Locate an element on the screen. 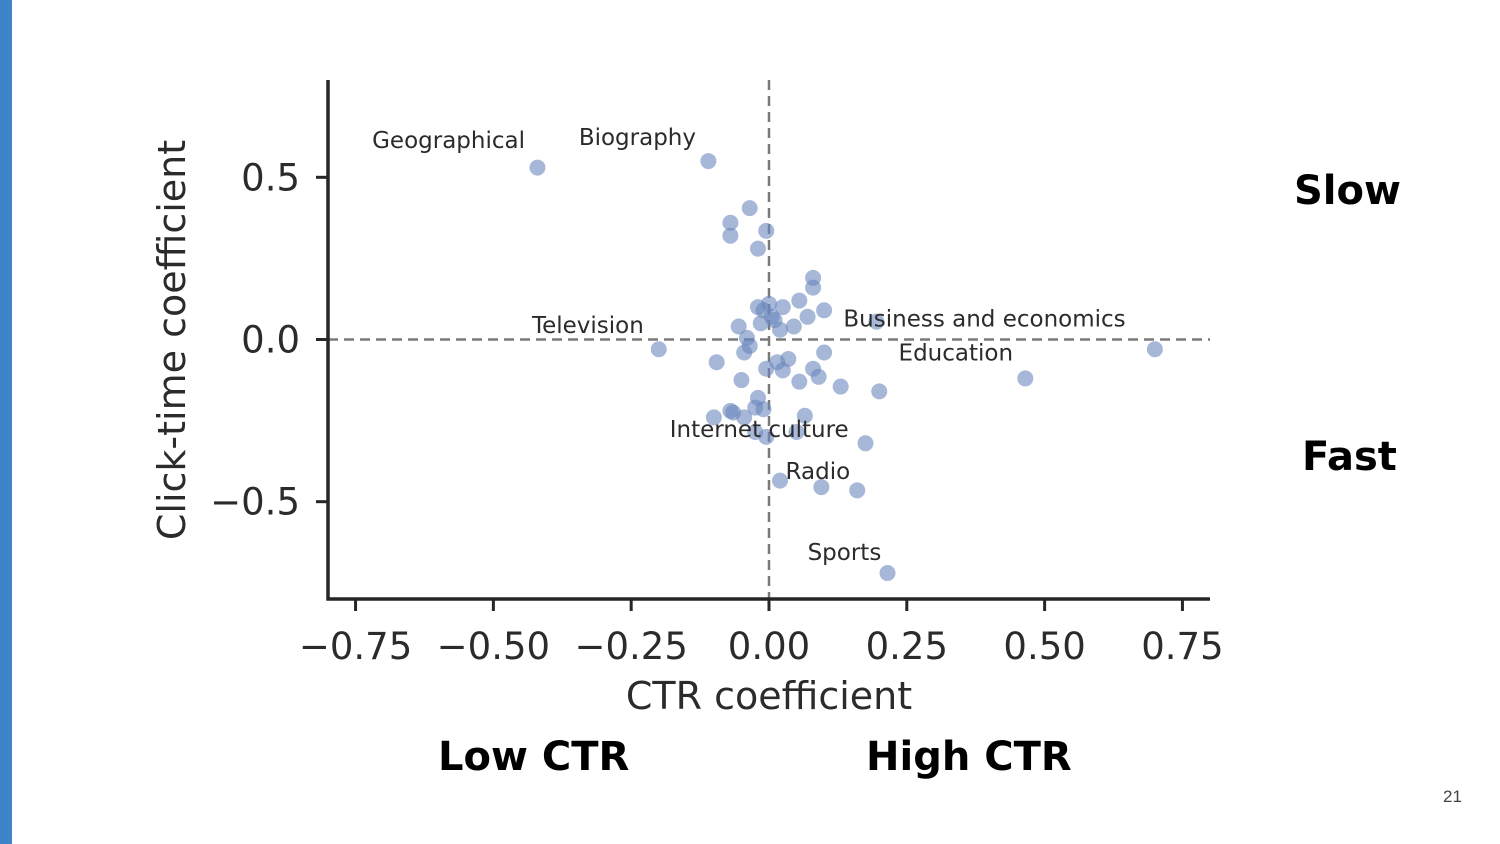 This screenshot has width=1500, height=844. point-annotation: Geographical is located at coordinates (448, 141).